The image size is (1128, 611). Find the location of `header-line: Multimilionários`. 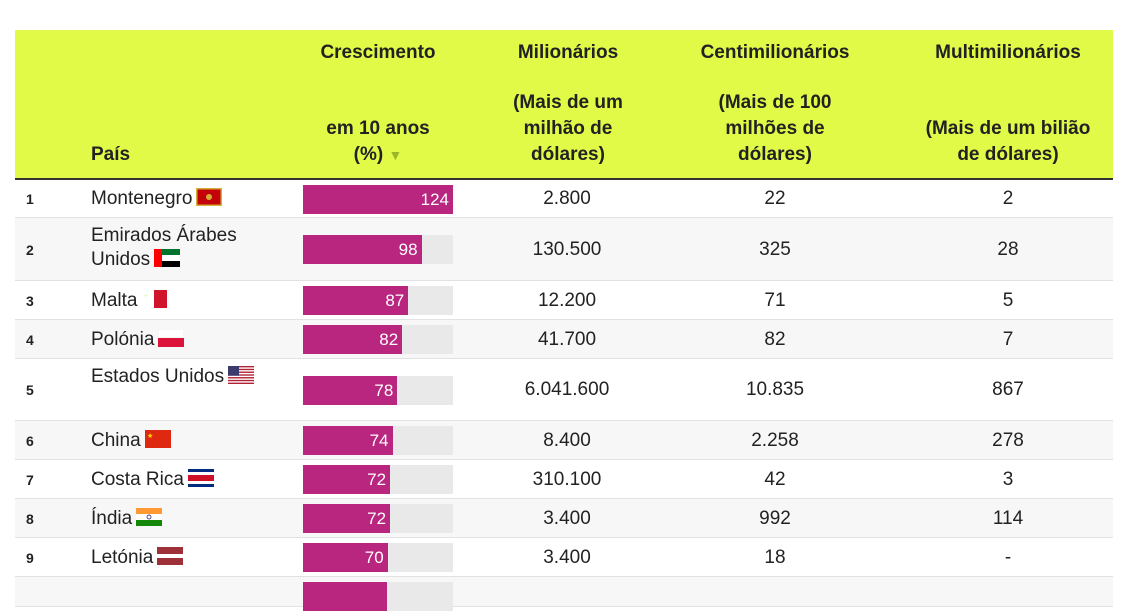

header-line: Multimilionários is located at coordinates (1008, 52).